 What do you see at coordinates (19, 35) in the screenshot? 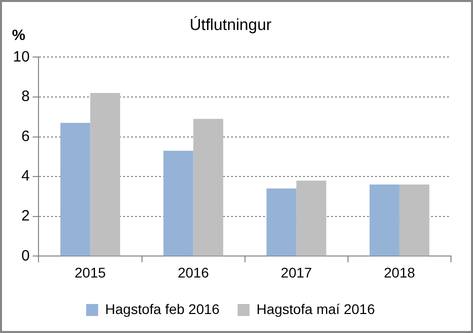
I see `y-axis-title: %` at bounding box center [19, 35].